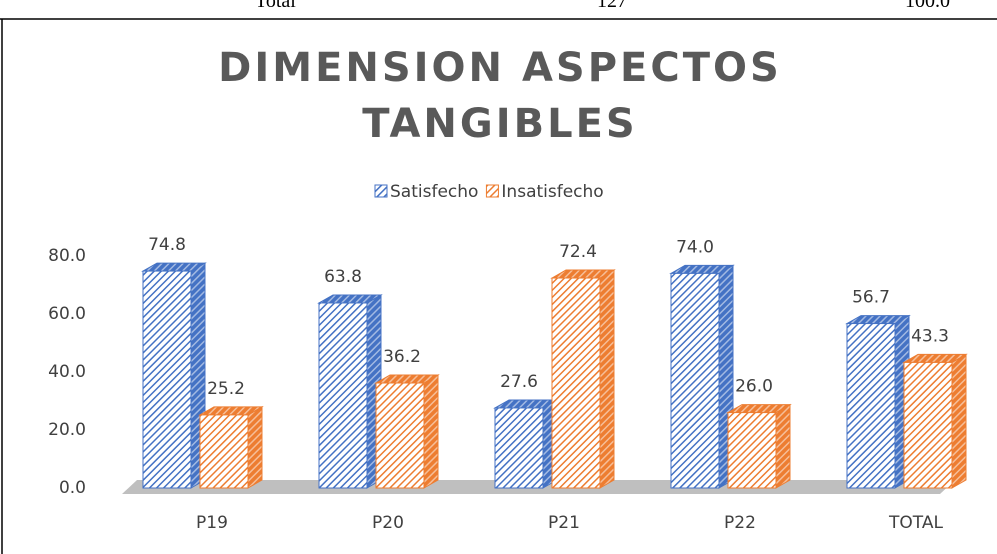 Image resolution: width=997 pixels, height=554 pixels. Describe the element at coordinates (72, 488) in the screenshot. I see `y-tick-label: 0.0` at that location.